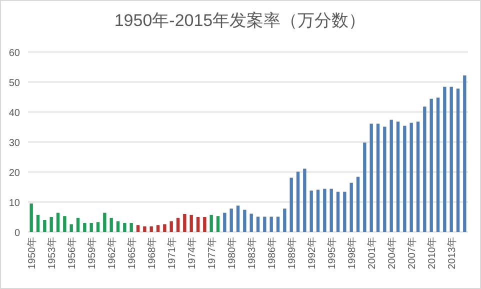  What do you see at coordinates (14, 53) in the screenshot?
I see `y-tick-label: 60` at bounding box center [14, 53].